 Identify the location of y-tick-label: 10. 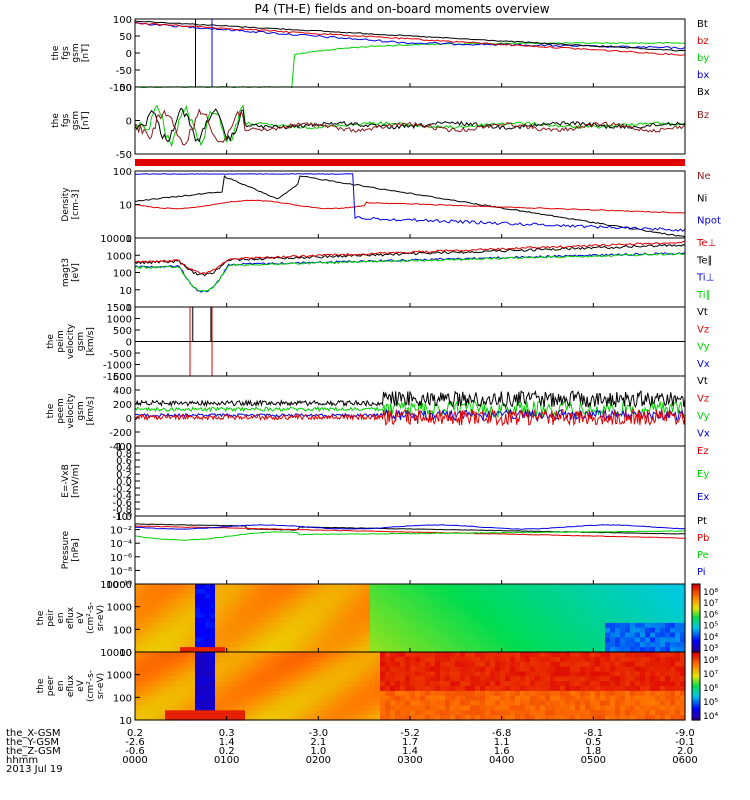
(125, 206).